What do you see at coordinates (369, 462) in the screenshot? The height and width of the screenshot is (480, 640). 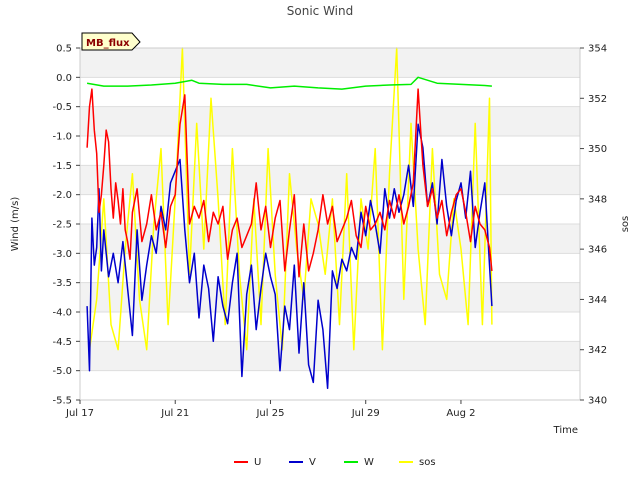 I see `legend-label-w: W` at bounding box center [369, 462].